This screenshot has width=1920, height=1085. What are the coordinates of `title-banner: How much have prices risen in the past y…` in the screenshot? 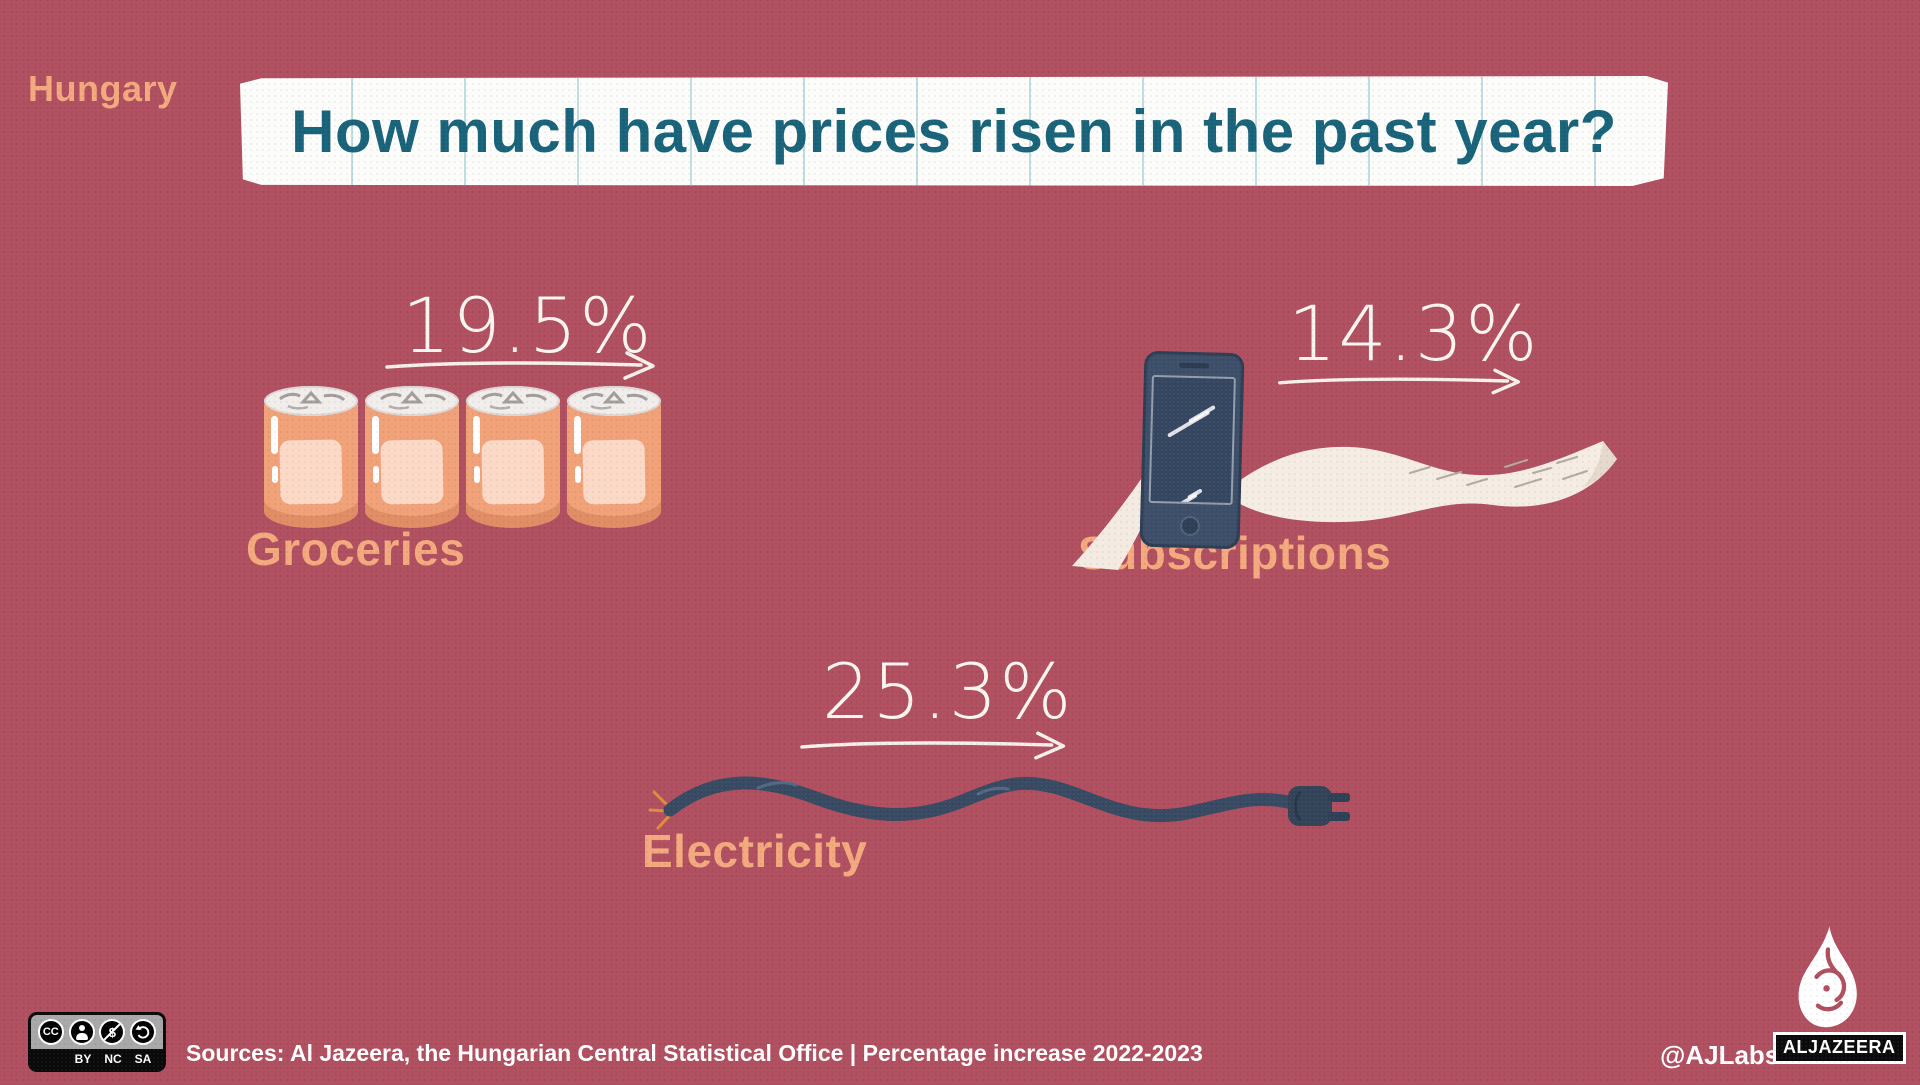 It's located at (954, 131).